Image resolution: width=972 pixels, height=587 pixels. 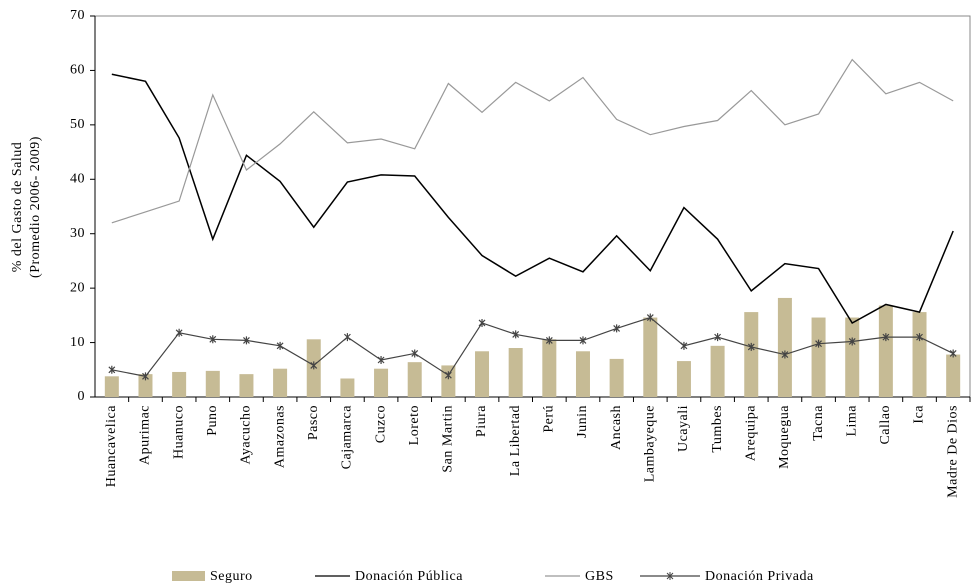 I want to click on x-tick-label: Huanuco, so click(x=178, y=432).